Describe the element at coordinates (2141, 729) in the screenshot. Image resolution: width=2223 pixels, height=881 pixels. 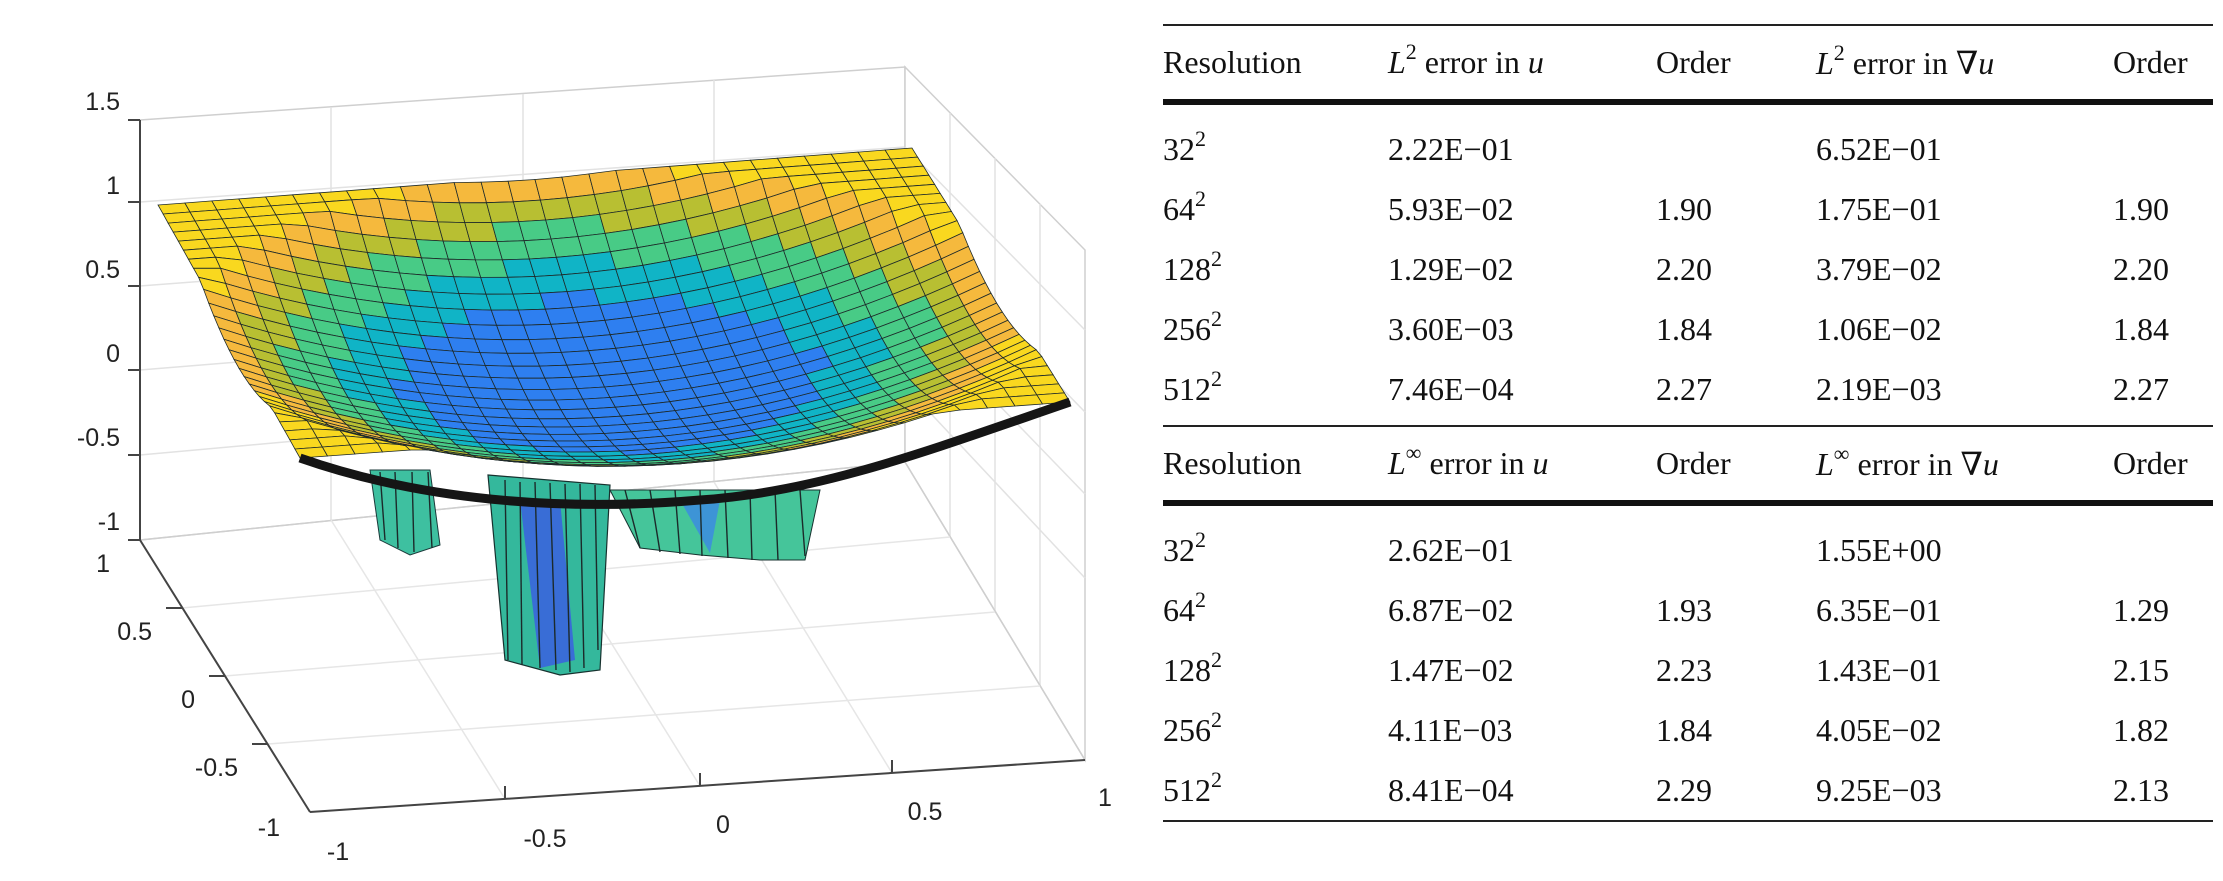
I see `cell-order: 1.82` at that location.